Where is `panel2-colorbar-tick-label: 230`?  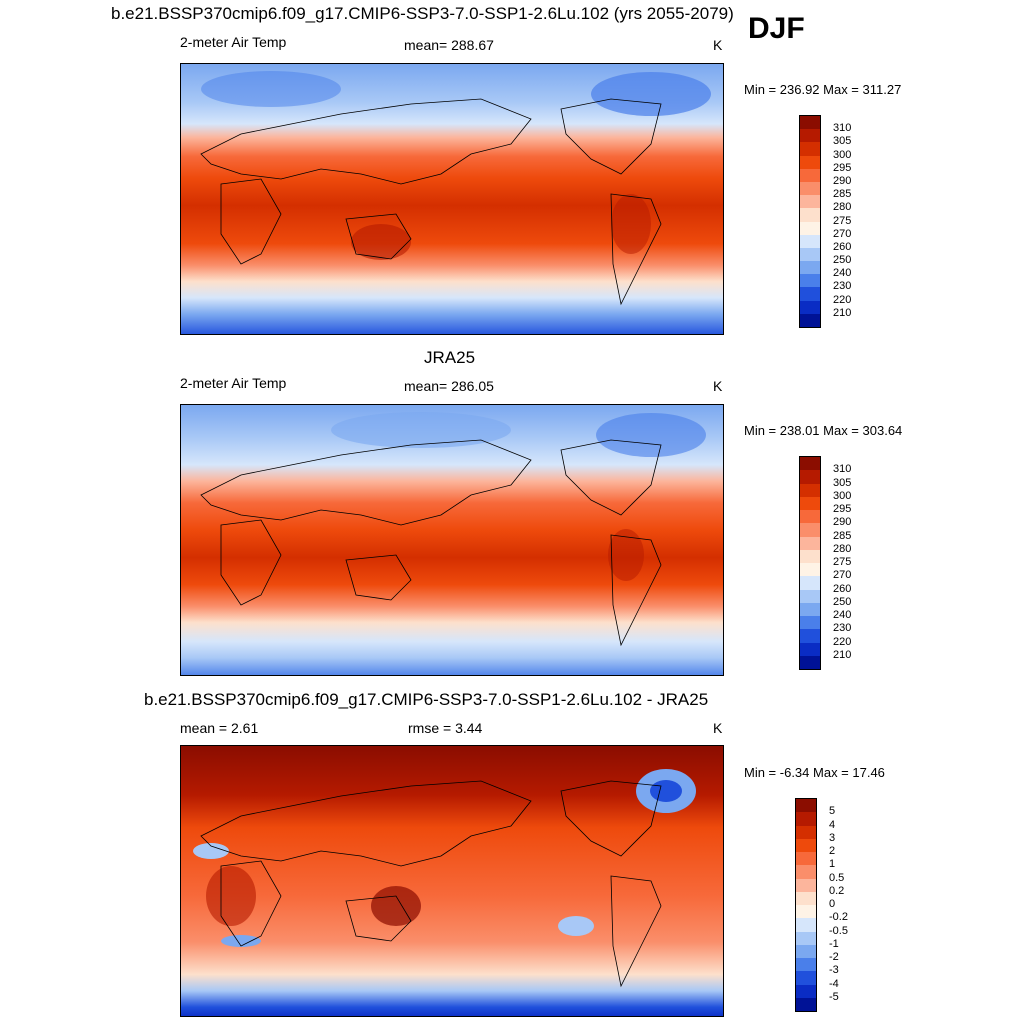
panel2-colorbar-tick-label: 230 is located at coordinates (842, 628).